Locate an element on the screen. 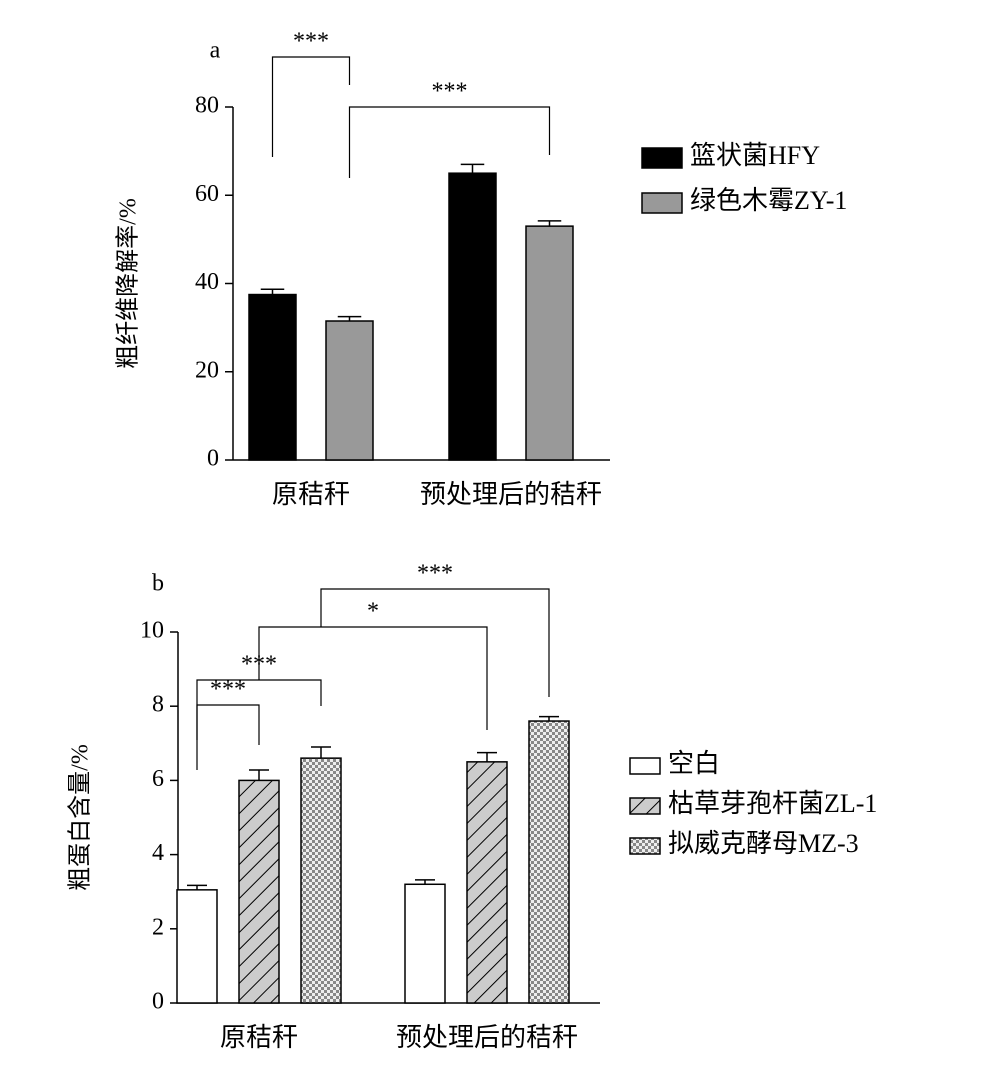  y-tick-label: 80 is located at coordinates (207, 106).